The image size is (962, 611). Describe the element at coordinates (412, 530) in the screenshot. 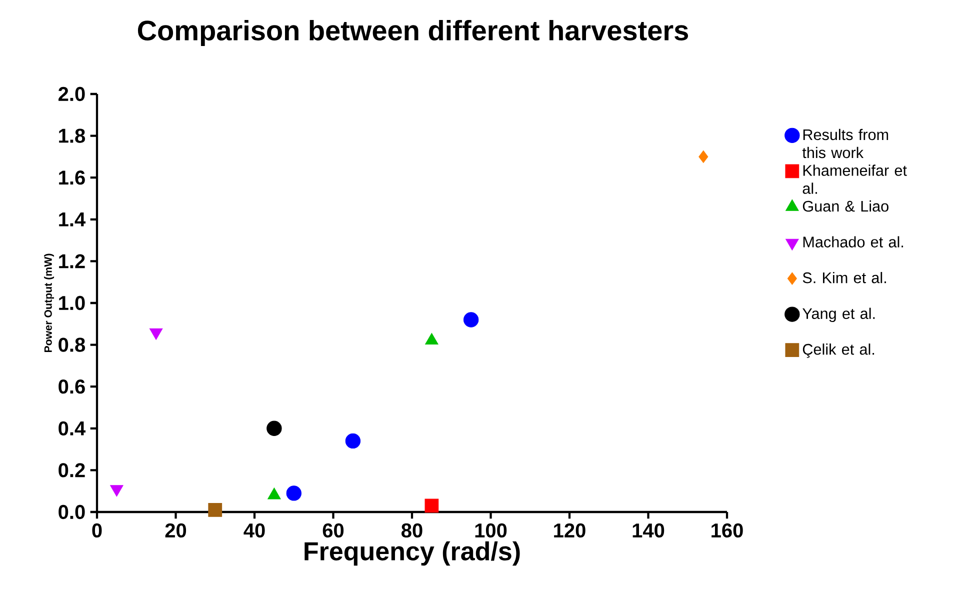

I see `x-tick-label: 80` at that location.